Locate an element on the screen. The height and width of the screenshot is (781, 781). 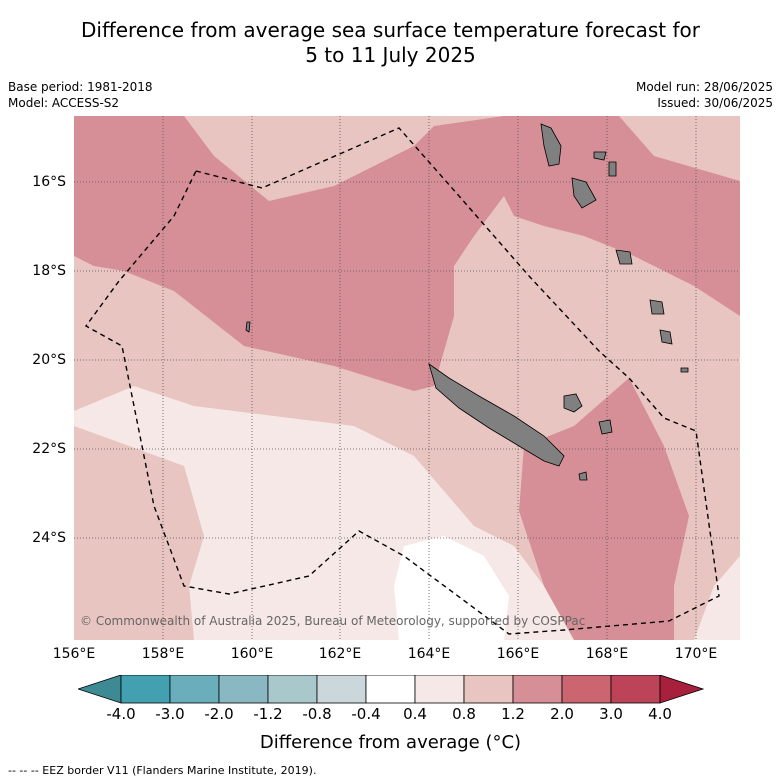
colorbar-tick-label: 2.0 is located at coordinates (562, 714).